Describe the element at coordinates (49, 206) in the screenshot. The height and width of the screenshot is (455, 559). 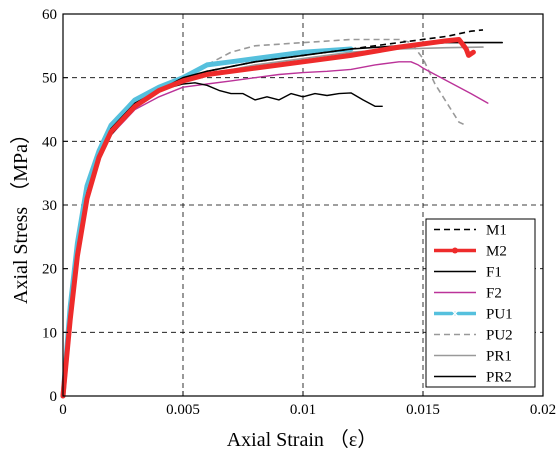
I see `y-tick-label: 30` at that location.